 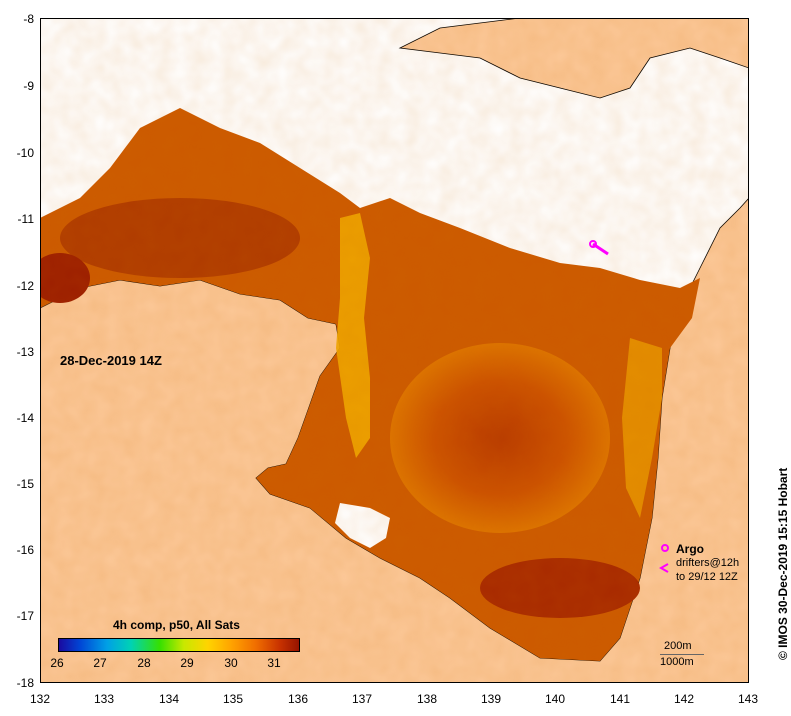 I want to click on colorbar-tick: 31, so click(x=274, y=663).